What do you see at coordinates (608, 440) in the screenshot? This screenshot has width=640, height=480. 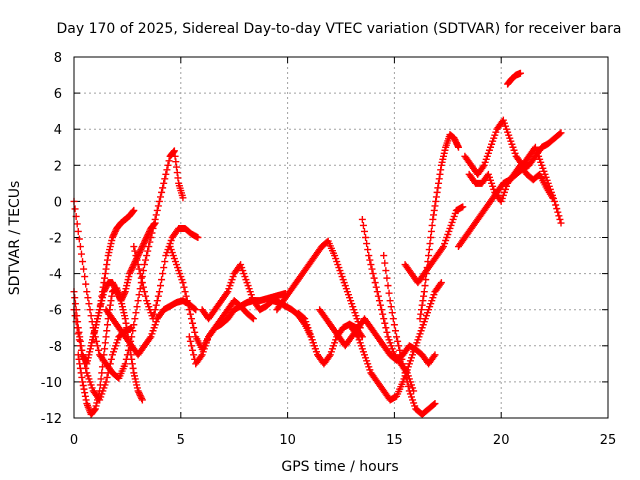 I see `x-tick-label: 25` at bounding box center [608, 440].